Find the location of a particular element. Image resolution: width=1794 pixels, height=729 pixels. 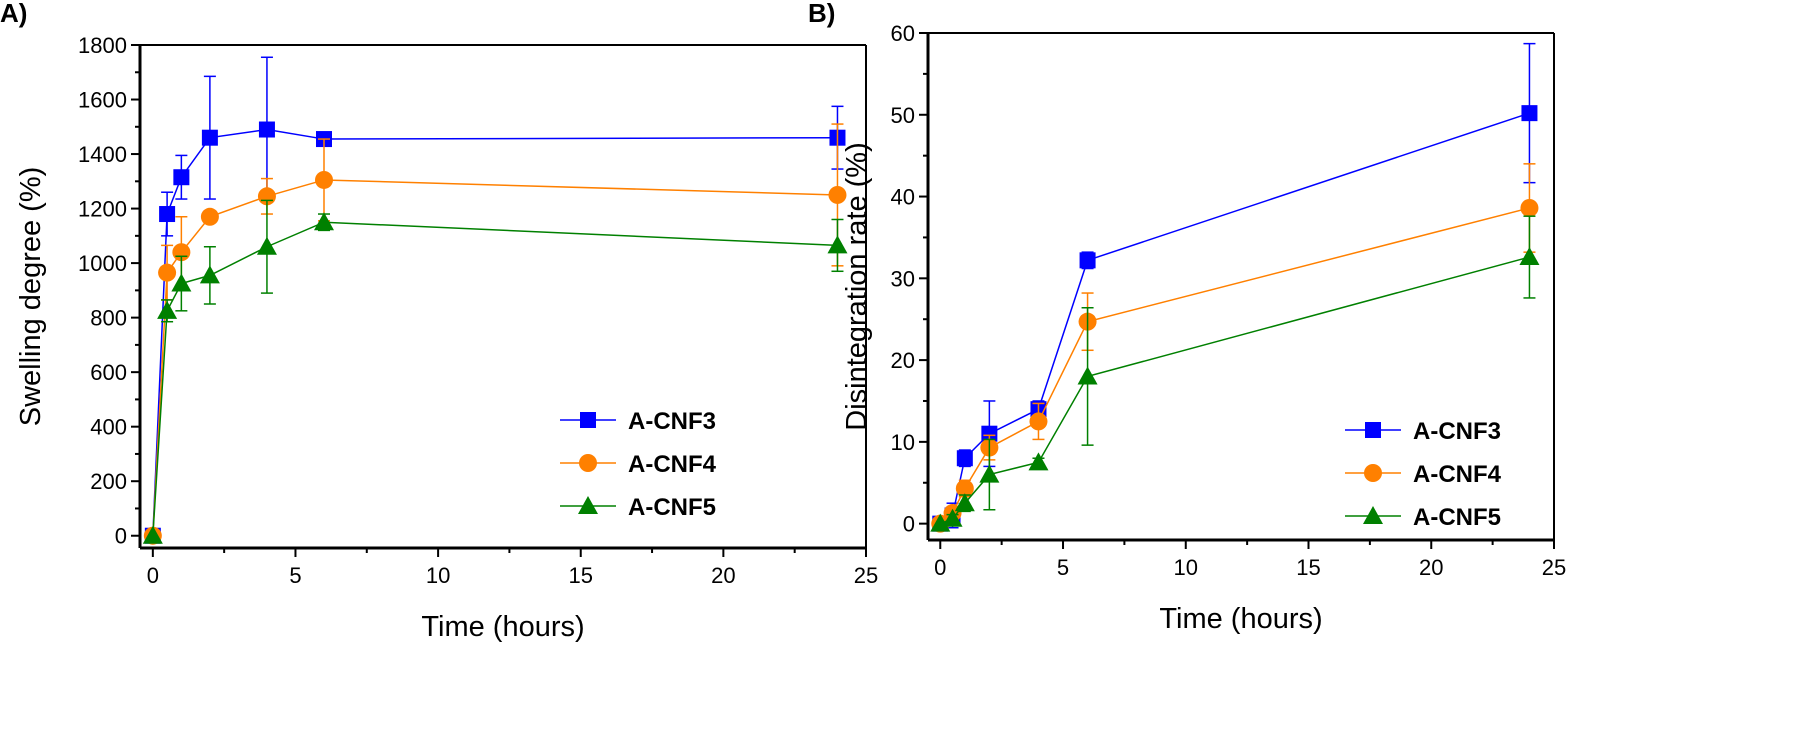

y-tick-label: 30 is located at coordinates (903, 278).